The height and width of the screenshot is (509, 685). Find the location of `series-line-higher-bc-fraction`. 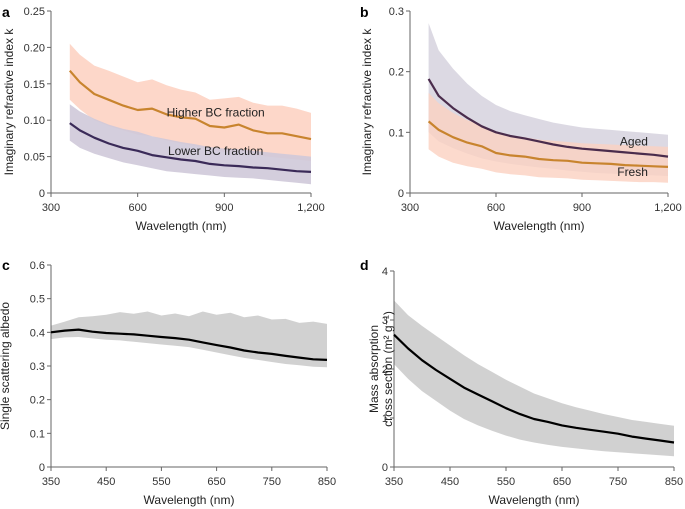

series-line-higher-bc-fraction is located at coordinates (190, 105).